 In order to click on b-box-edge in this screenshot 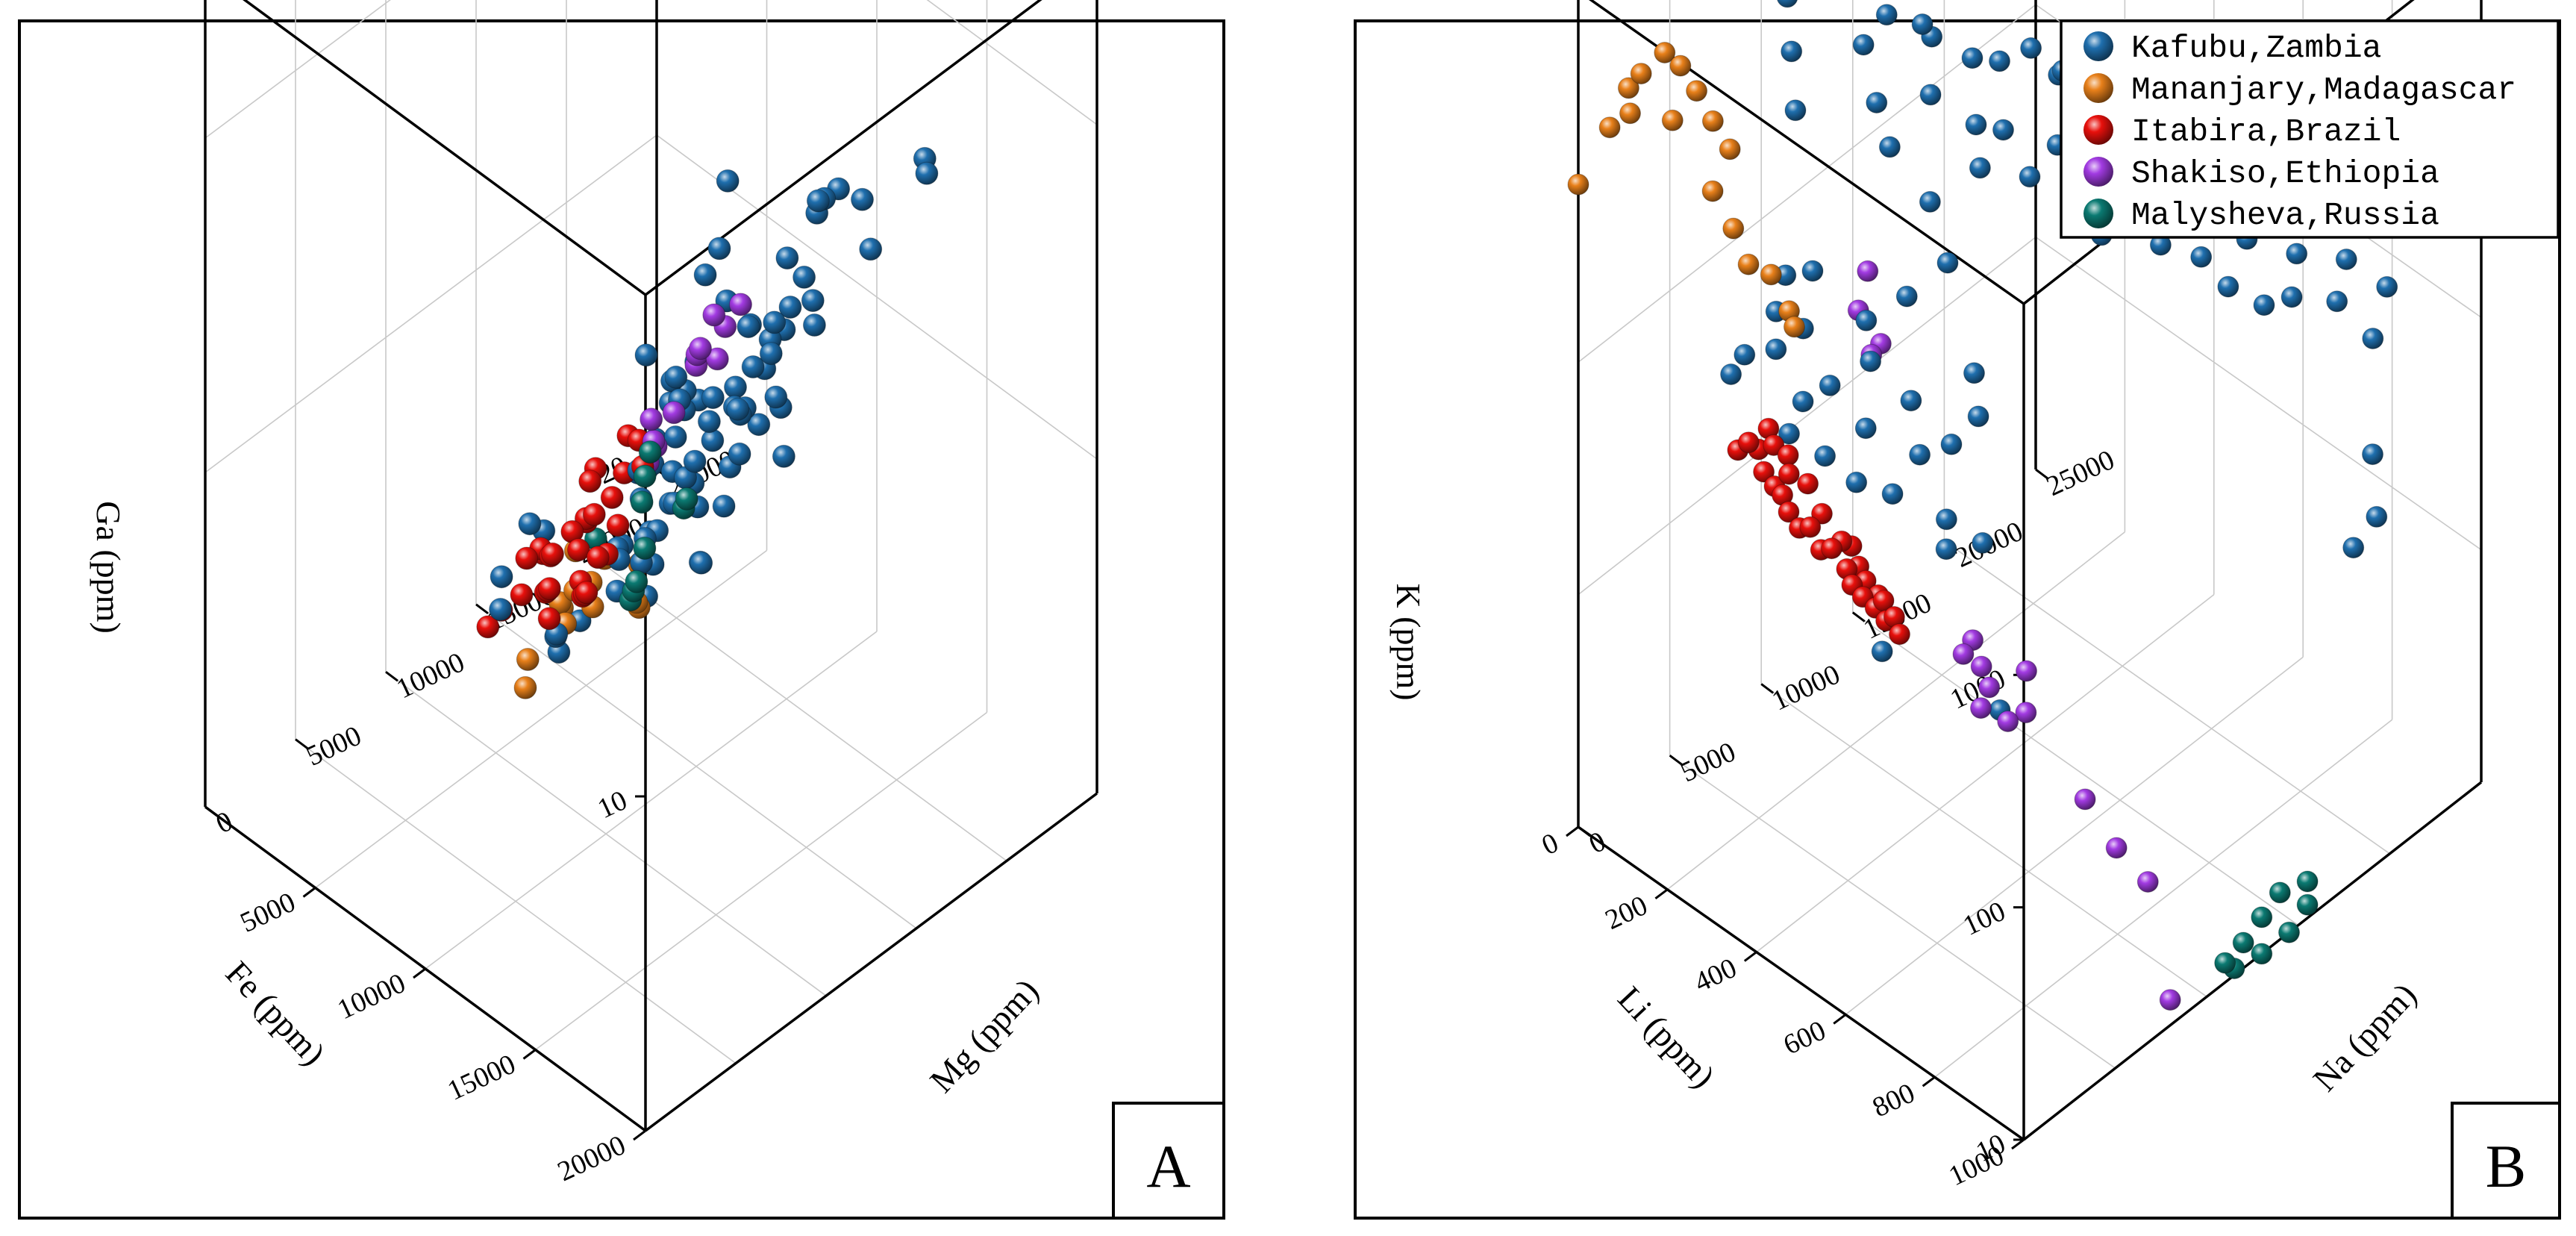, I will do `click(1801, 983)`.